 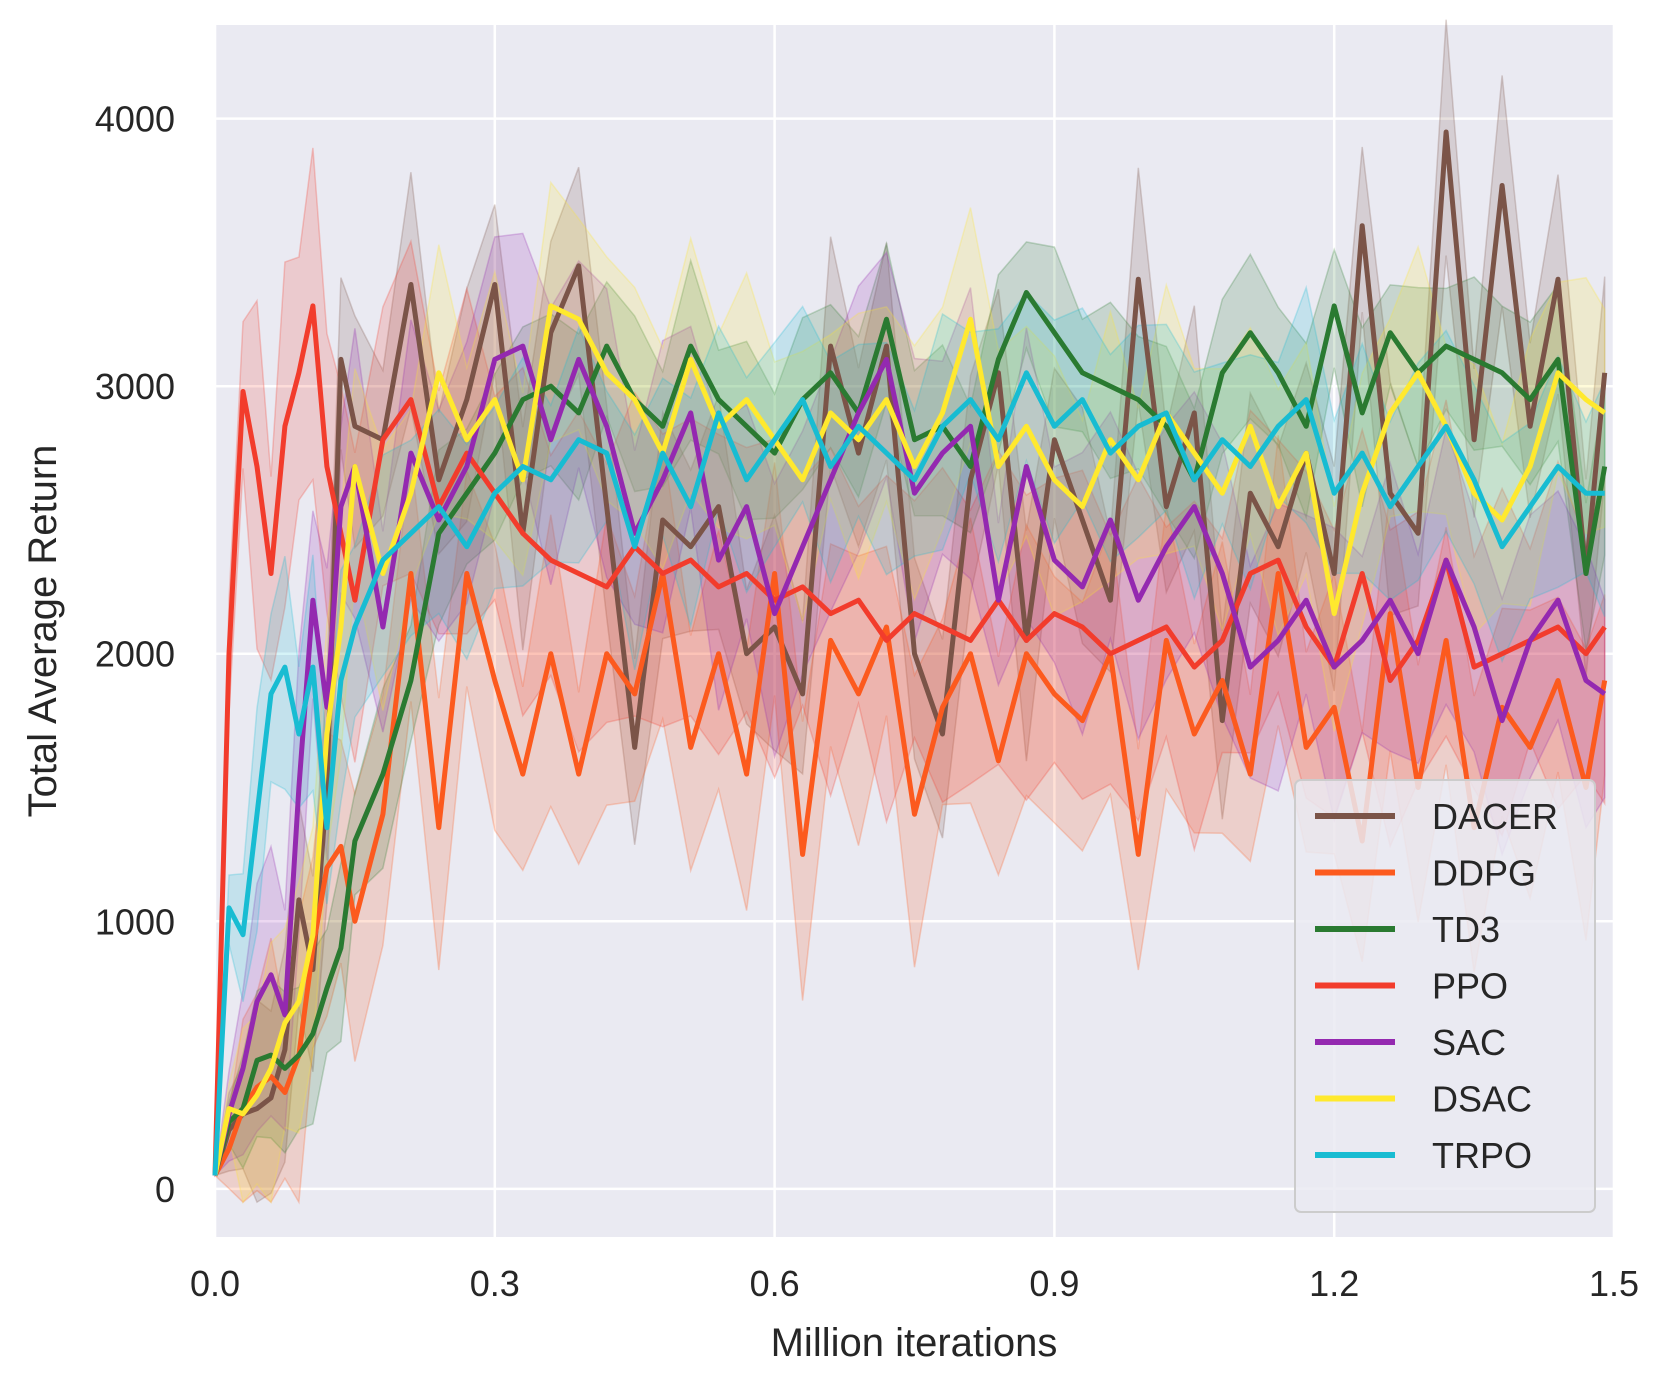 I want to click on x-tick-label: 1.2, so click(x=1334, y=1283).